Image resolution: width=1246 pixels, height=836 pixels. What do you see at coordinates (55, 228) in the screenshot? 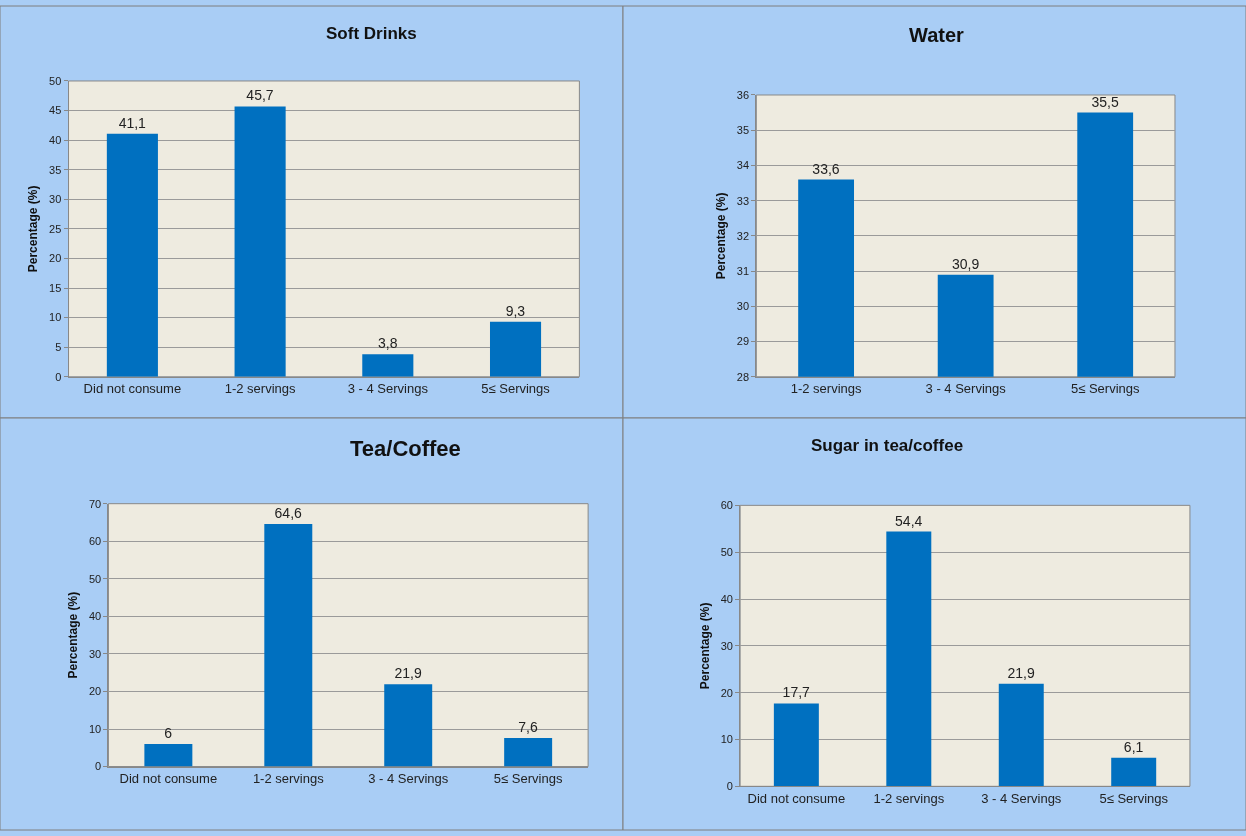
I see `y-tick-label: 25` at bounding box center [55, 228].